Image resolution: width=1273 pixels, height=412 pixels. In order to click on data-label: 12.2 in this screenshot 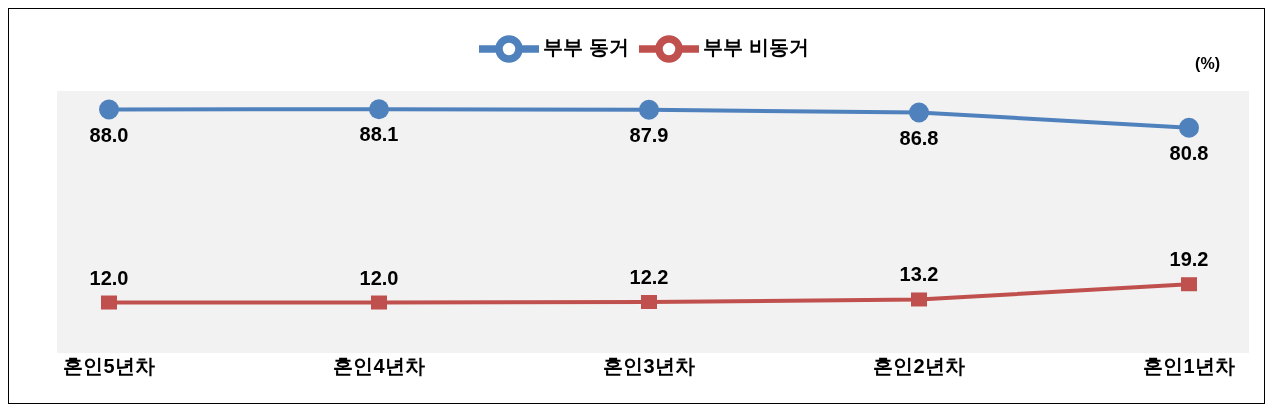, I will do `click(649, 277)`.